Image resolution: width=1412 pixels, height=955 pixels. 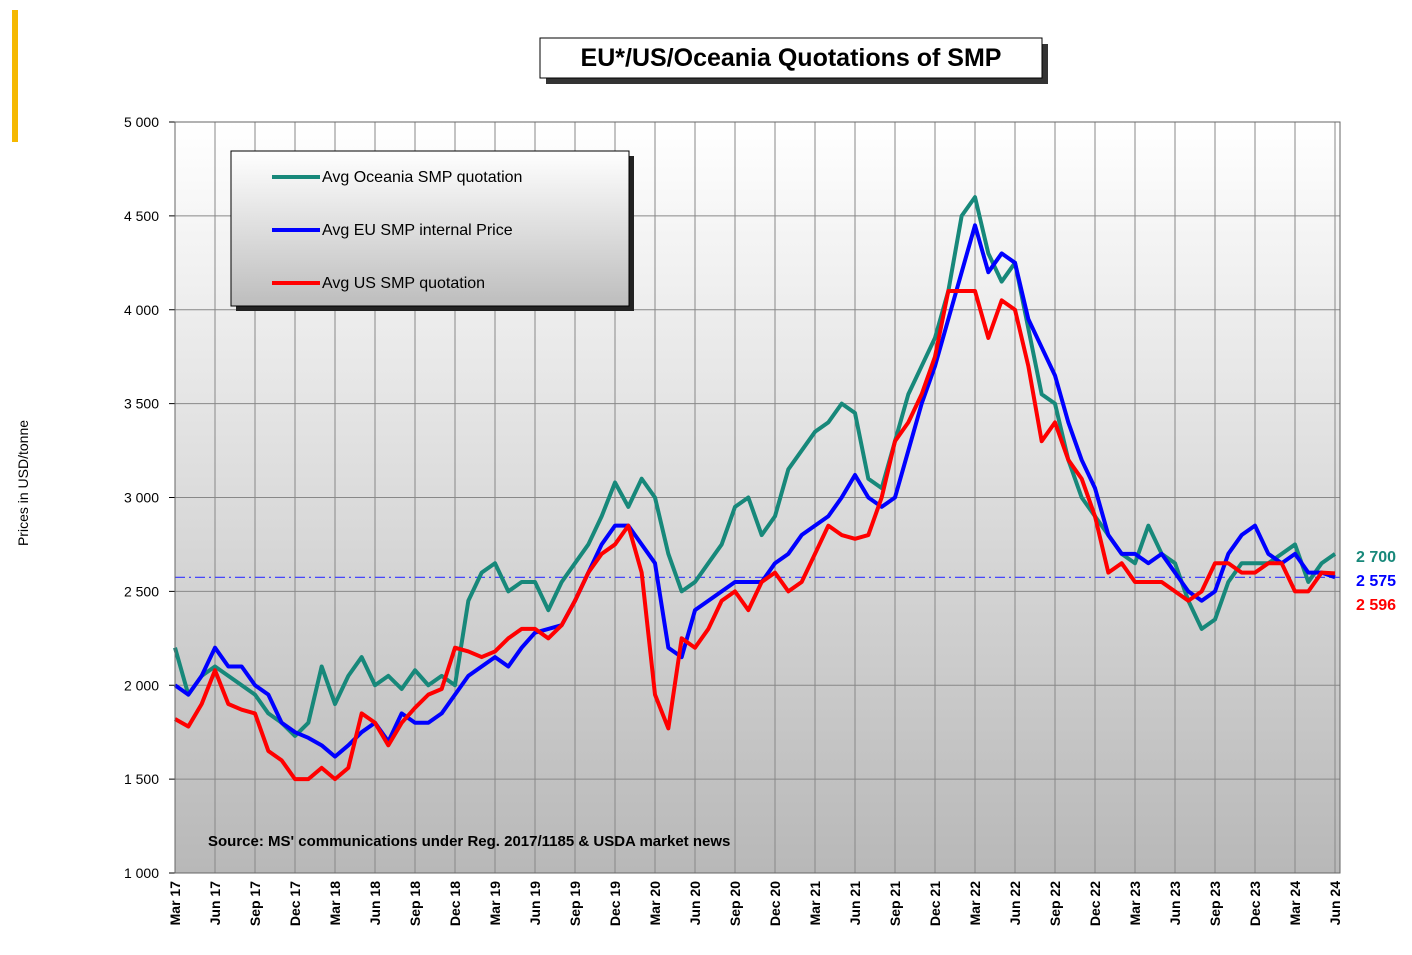 What do you see at coordinates (1135, 903) in the screenshot?
I see `x-tick-label: Mar 23` at bounding box center [1135, 903].